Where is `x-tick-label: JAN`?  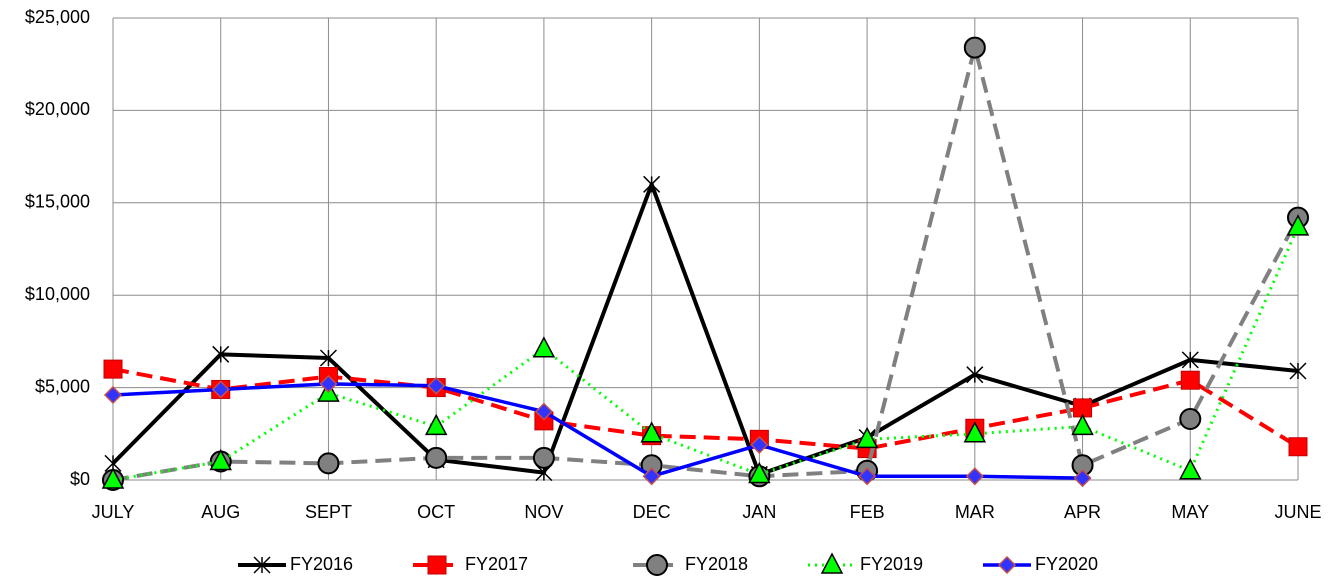 x-tick-label: JAN is located at coordinates (759, 512).